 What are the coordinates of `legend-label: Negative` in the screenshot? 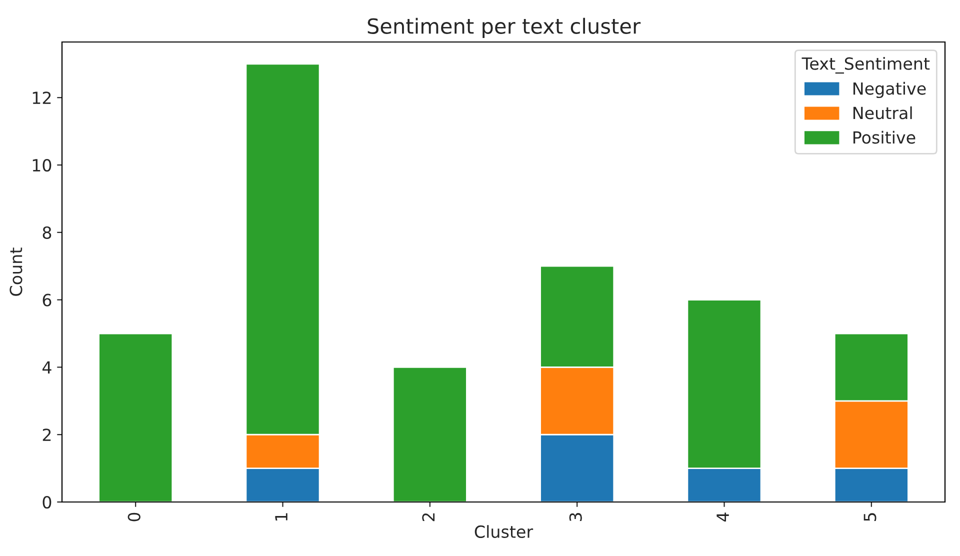 It's located at (889, 90).